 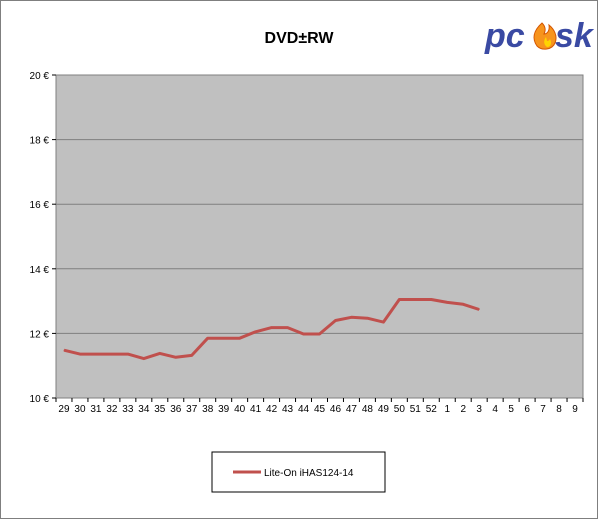 I want to click on y-axis: 10 € 12 € 14 € 16 € 18 € 20 €, so click(x=43, y=238).